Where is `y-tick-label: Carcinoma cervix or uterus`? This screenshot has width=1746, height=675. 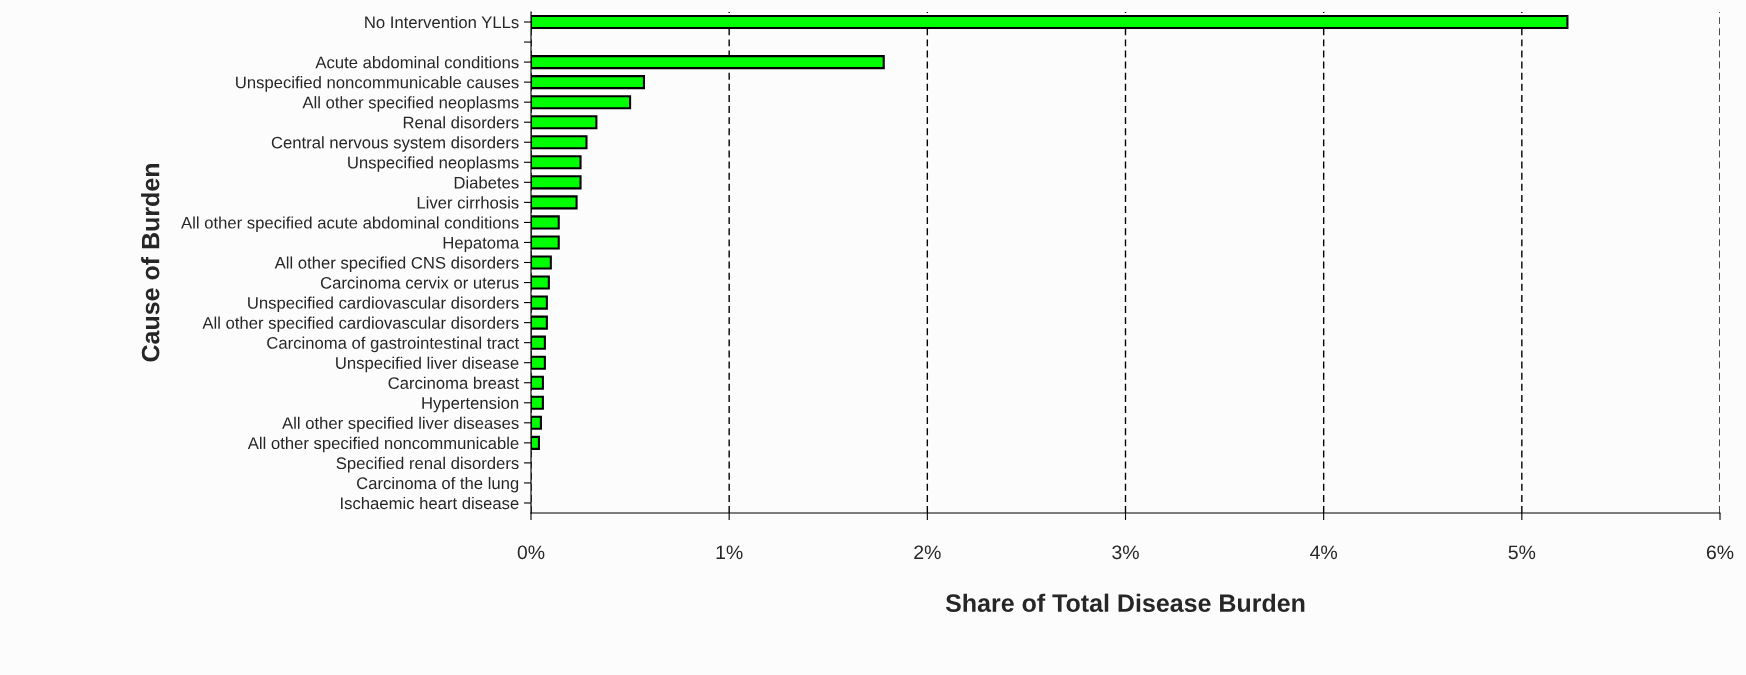 y-tick-label: Carcinoma cervix or uterus is located at coordinates (419, 282).